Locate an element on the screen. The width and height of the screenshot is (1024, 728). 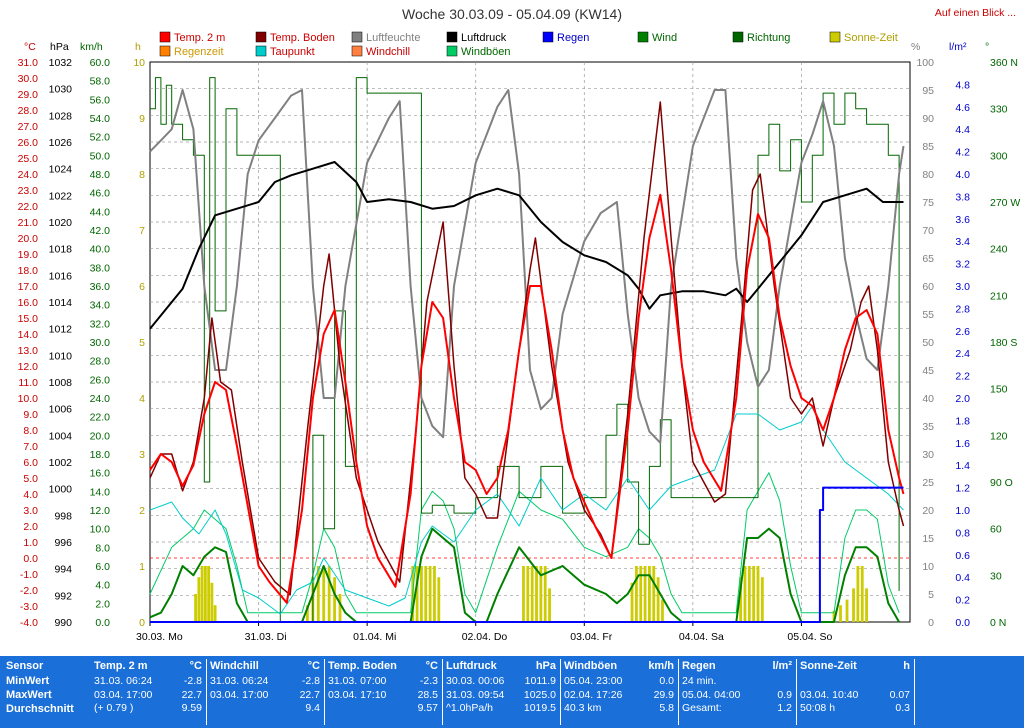
day-label: 01.04. Mi is located at coordinates (374, 637).